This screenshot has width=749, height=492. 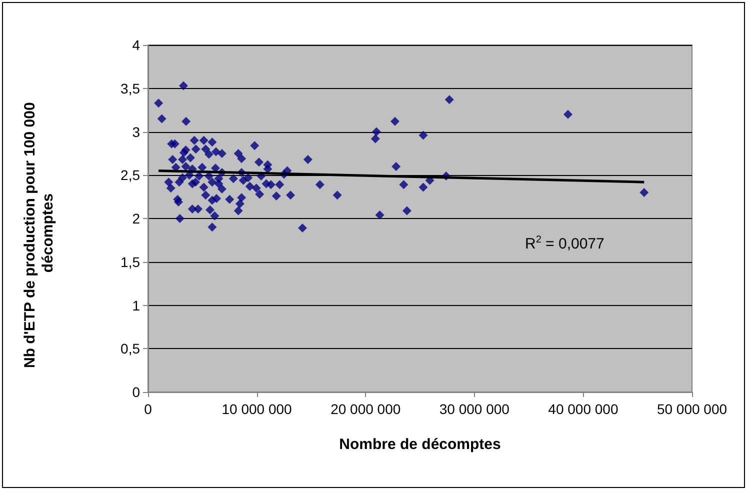 What do you see at coordinates (474, 409) in the screenshot?
I see `x-tick-label: 30 000 000` at bounding box center [474, 409].